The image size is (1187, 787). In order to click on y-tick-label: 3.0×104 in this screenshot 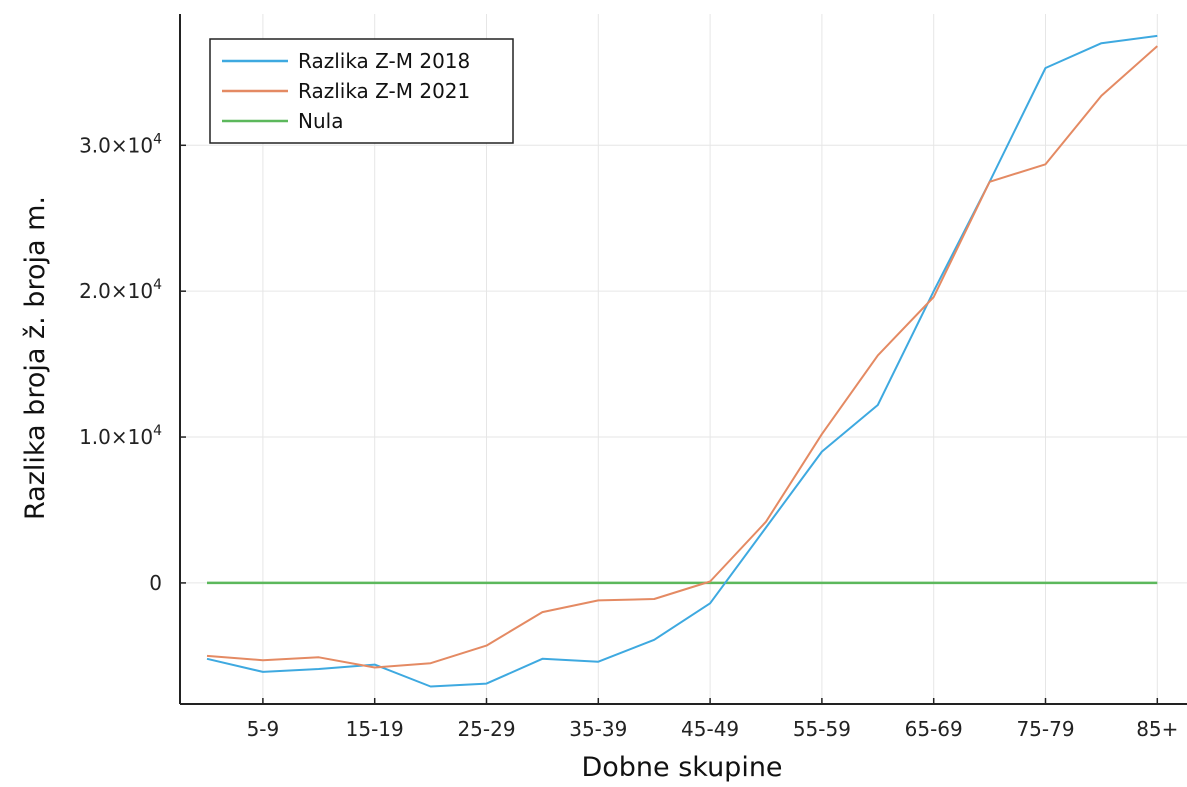, I will do `click(120, 144)`.